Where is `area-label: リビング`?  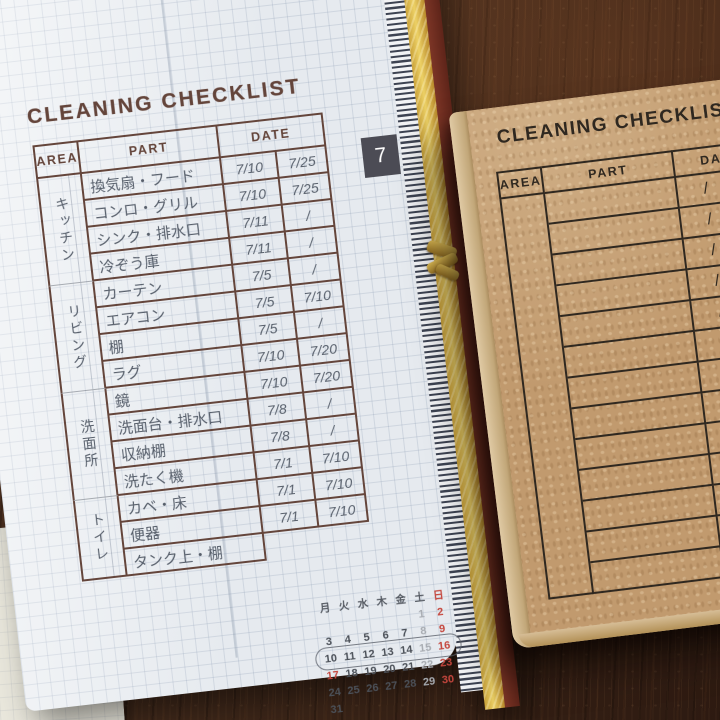
area-label: リビング is located at coordinates (77, 337).